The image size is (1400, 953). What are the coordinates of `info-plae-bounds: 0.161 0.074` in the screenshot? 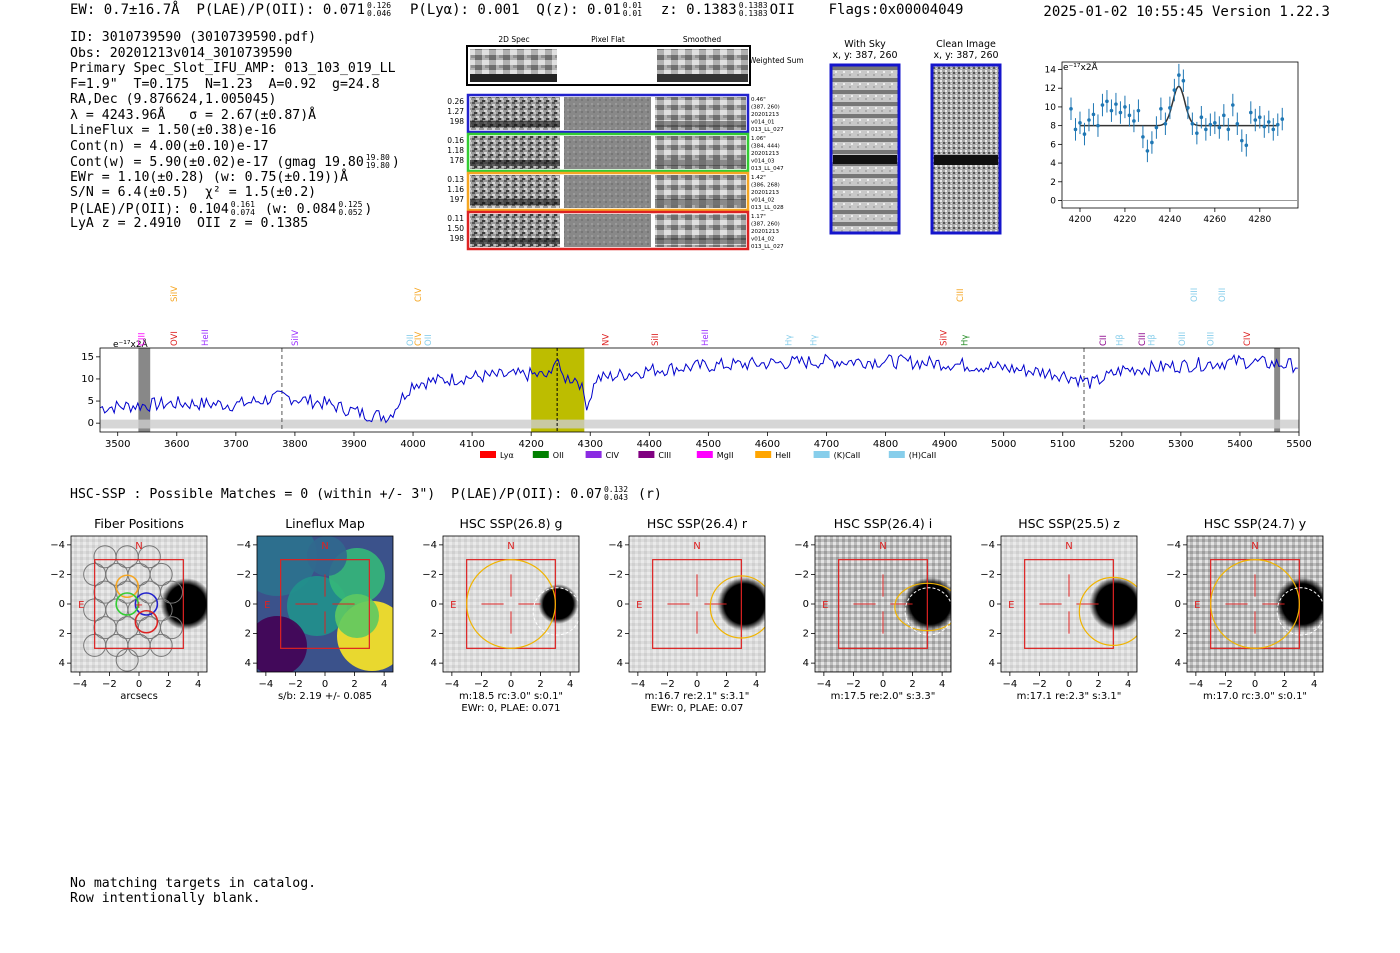 It's located at (242, 208).